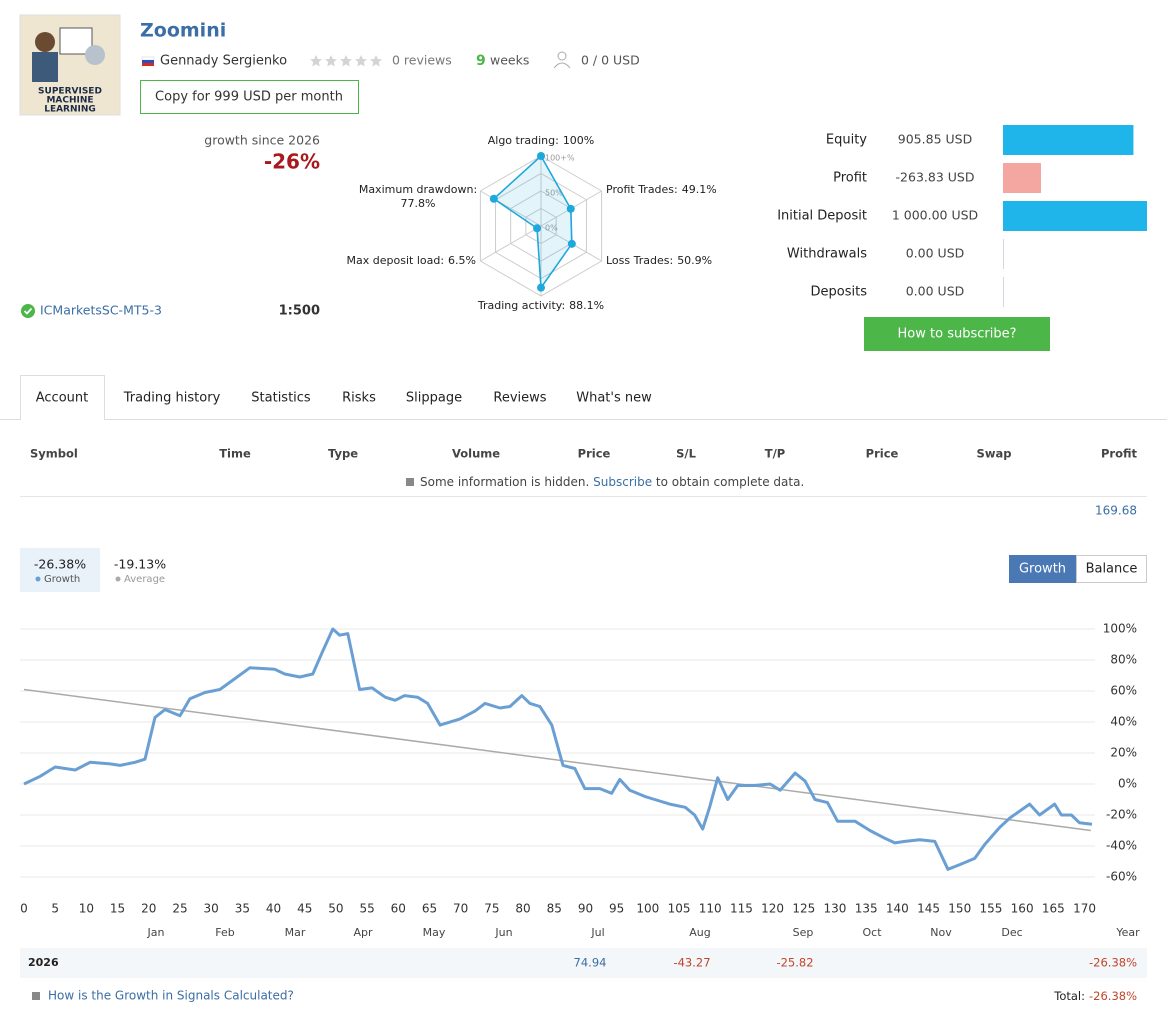 This screenshot has height=1027, width=1167. I want to click on column-header: Type, so click(343, 454).